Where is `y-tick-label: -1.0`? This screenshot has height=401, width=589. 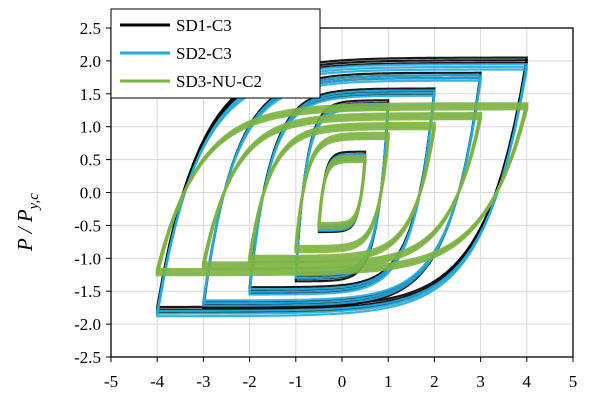 y-tick-label: -1.0 is located at coordinates (87, 258).